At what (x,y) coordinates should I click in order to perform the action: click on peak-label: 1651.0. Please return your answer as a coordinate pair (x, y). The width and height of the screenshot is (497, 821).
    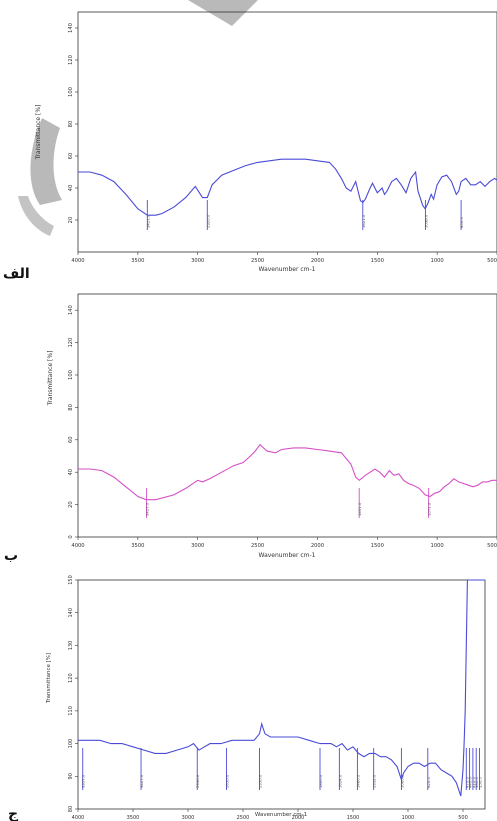
    Looking at the image, I should click on (359, 509).